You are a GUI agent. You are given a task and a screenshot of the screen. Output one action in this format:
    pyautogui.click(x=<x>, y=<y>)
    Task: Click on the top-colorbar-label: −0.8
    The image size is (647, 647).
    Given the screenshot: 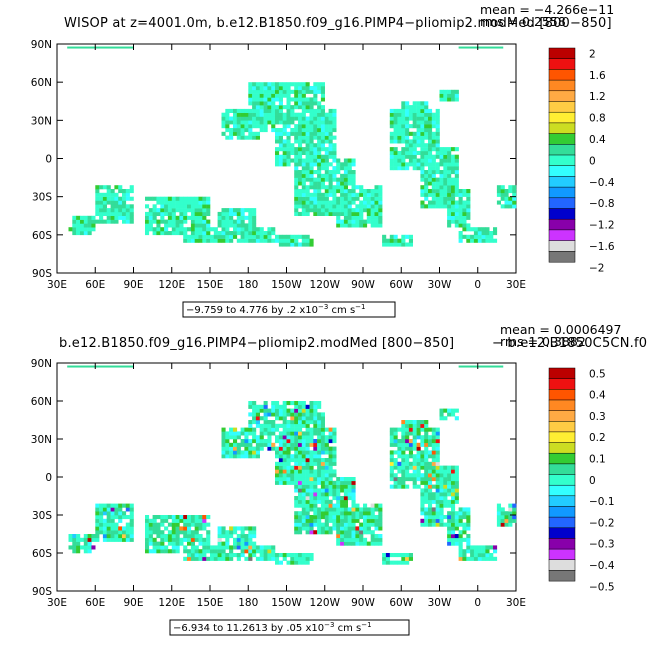 What is the action you would take?
    pyautogui.click(x=602, y=204)
    